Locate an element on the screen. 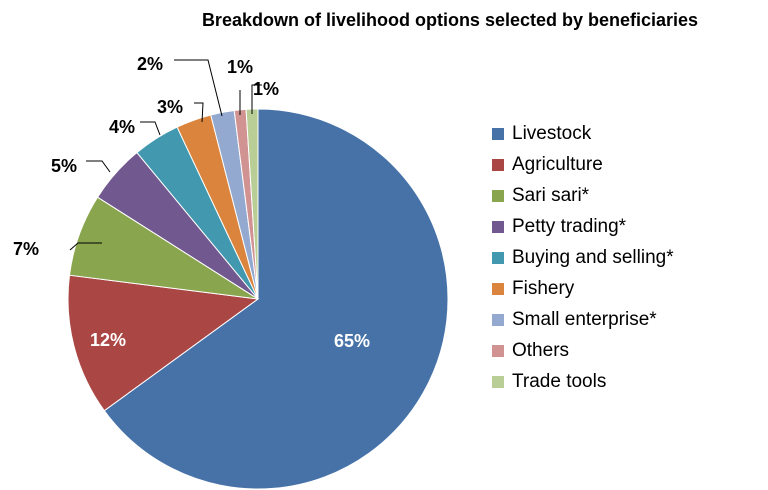 The width and height of the screenshot is (768, 490). legend-label: Others is located at coordinates (541, 350).